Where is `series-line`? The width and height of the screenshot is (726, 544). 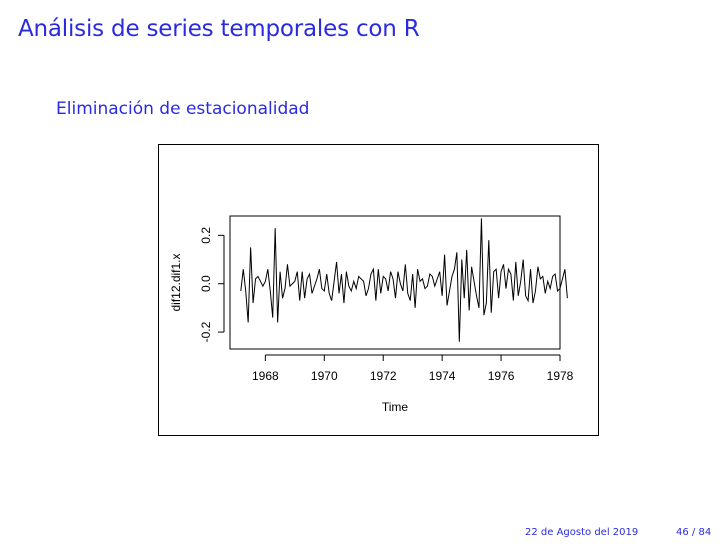
series-line is located at coordinates (404, 280).